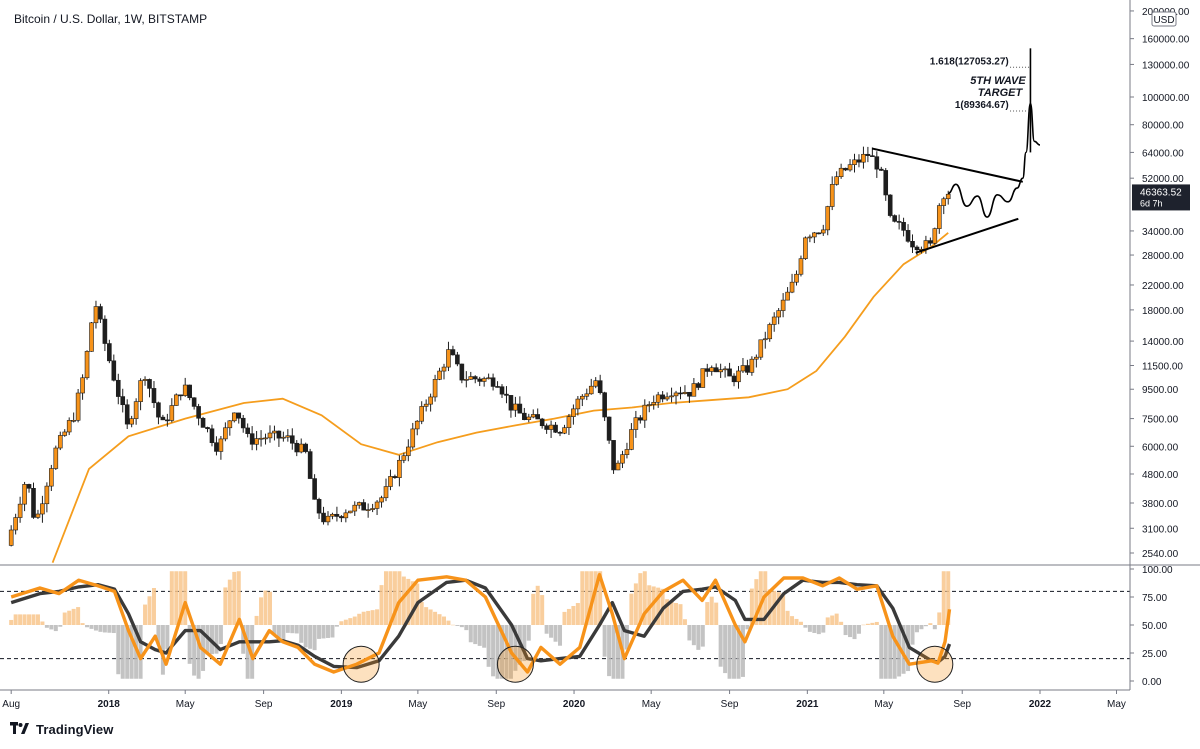 The height and width of the screenshot is (749, 1200). Describe the element at coordinates (1163, 153) in the screenshot. I see `price-tick-label: 64000.00` at that location.